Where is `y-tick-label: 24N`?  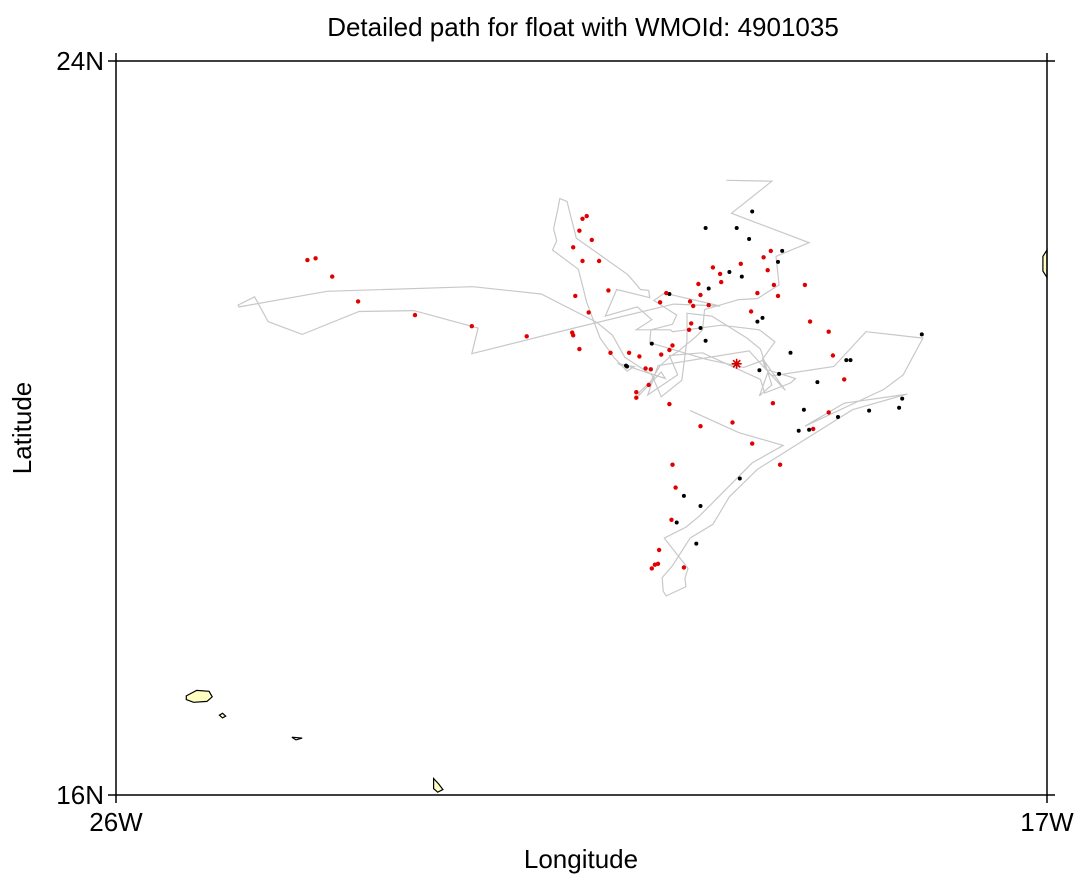
y-tick-label: 24N is located at coordinates (80, 61).